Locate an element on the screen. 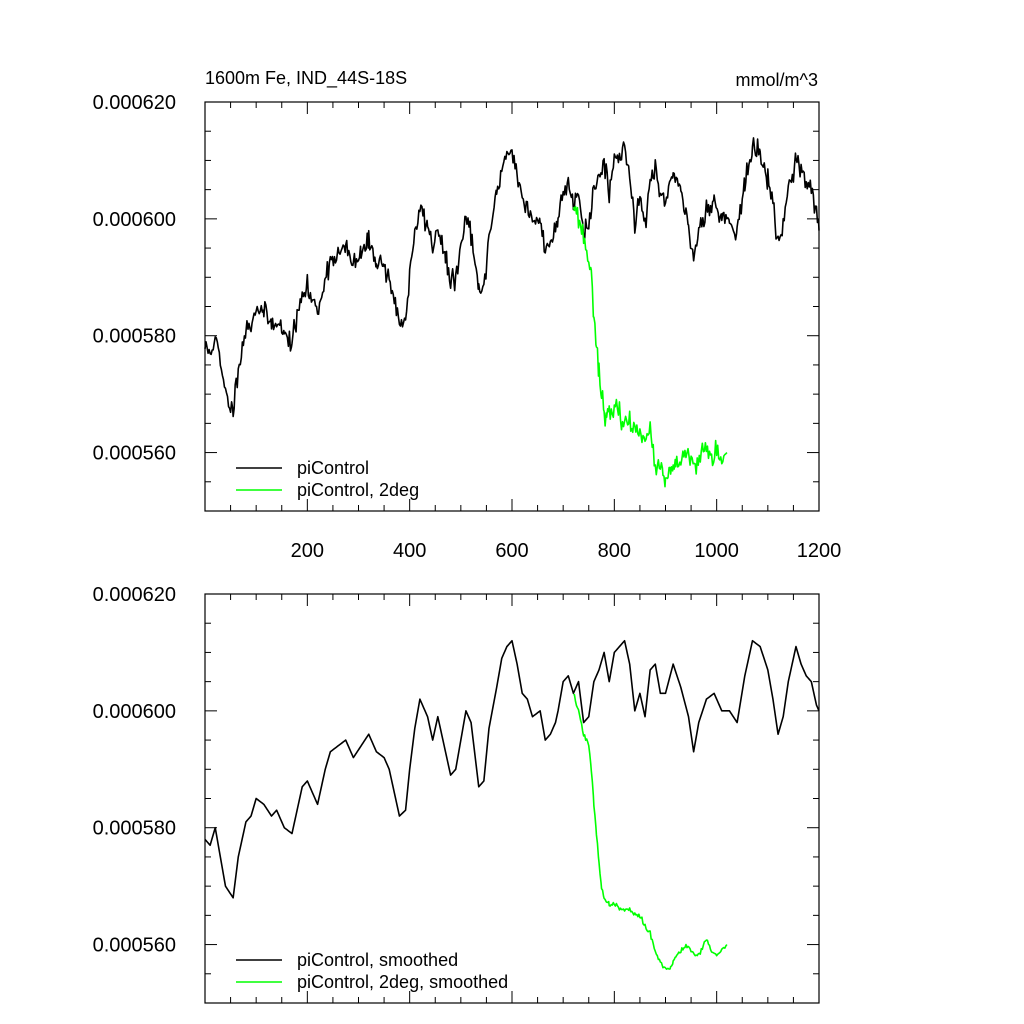  legend-label-picontrol: piControl is located at coordinates (333, 468).